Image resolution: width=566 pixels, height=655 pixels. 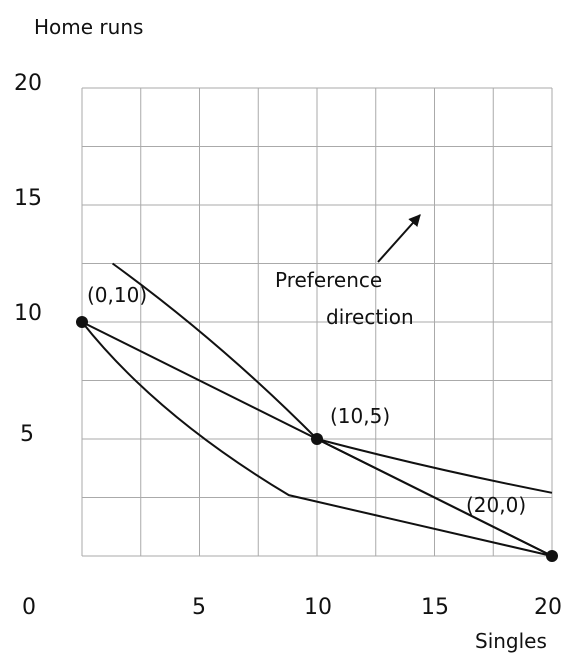 I want to click on x-tick-labels: 0 5 10 15 20, so click(x=292, y=607).